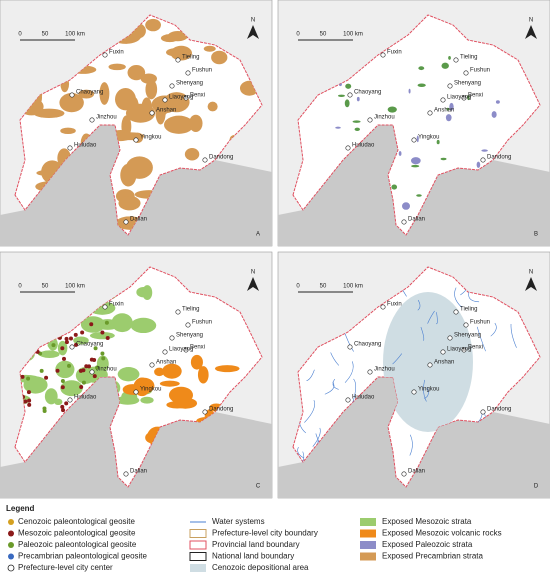 This screenshot has height=575, width=550. Describe the element at coordinates (260, 567) in the screenshot. I see `legend-label: Cenozoic depositional area` at that location.